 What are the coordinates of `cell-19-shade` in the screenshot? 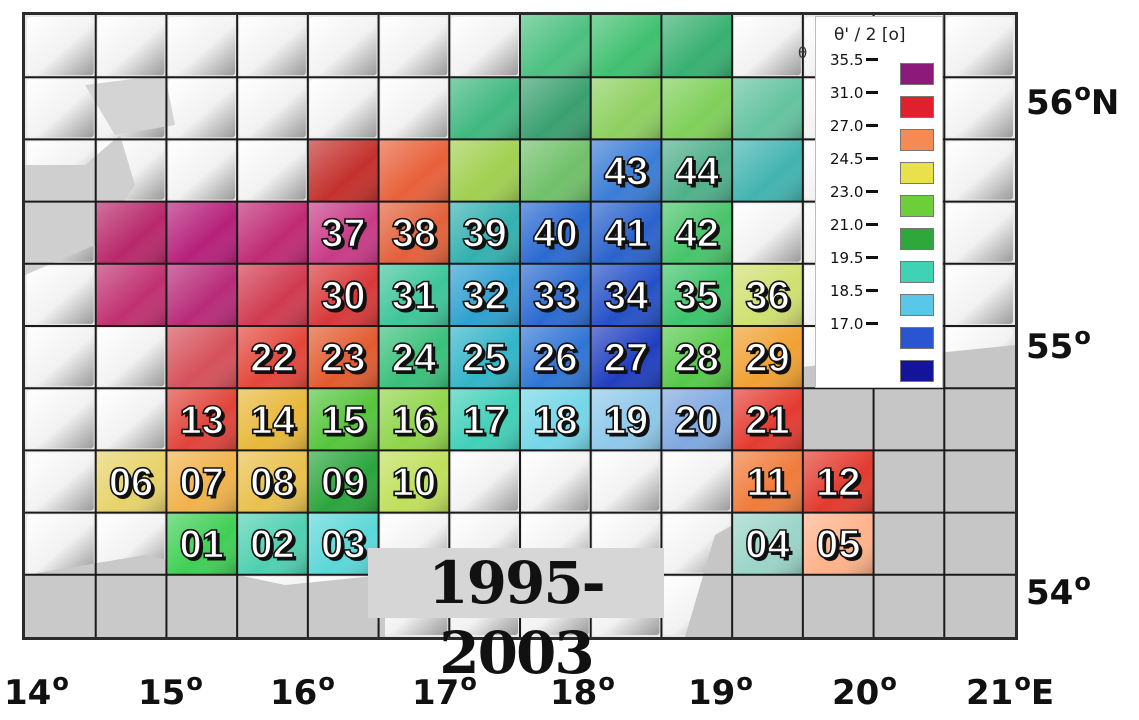 It's located at (626, 419).